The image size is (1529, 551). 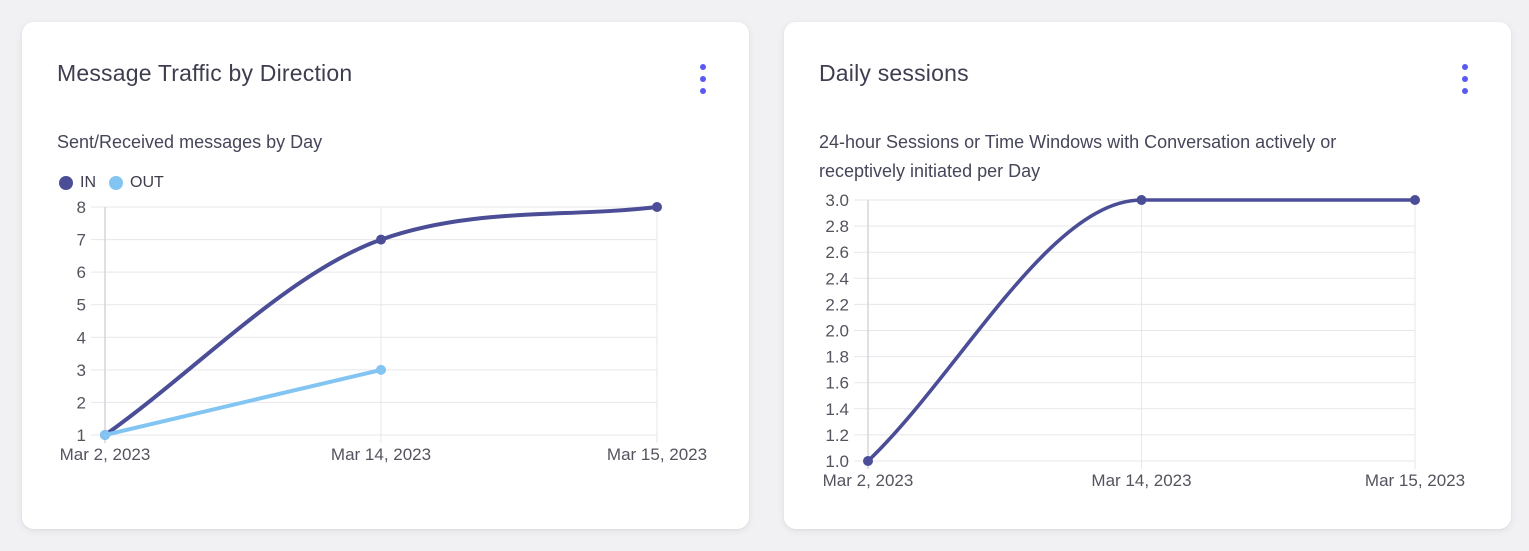 What do you see at coordinates (837, 330) in the screenshot?
I see `y-tick-label: 2.0` at bounding box center [837, 330].